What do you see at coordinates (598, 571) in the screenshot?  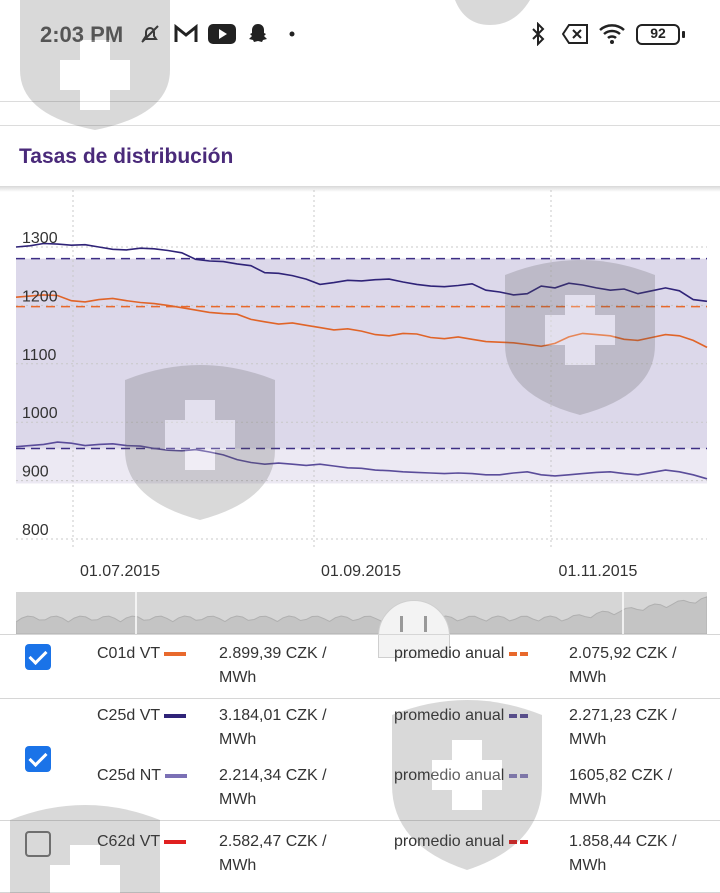 I see `x-tick-label: 01.11.2015` at bounding box center [598, 571].